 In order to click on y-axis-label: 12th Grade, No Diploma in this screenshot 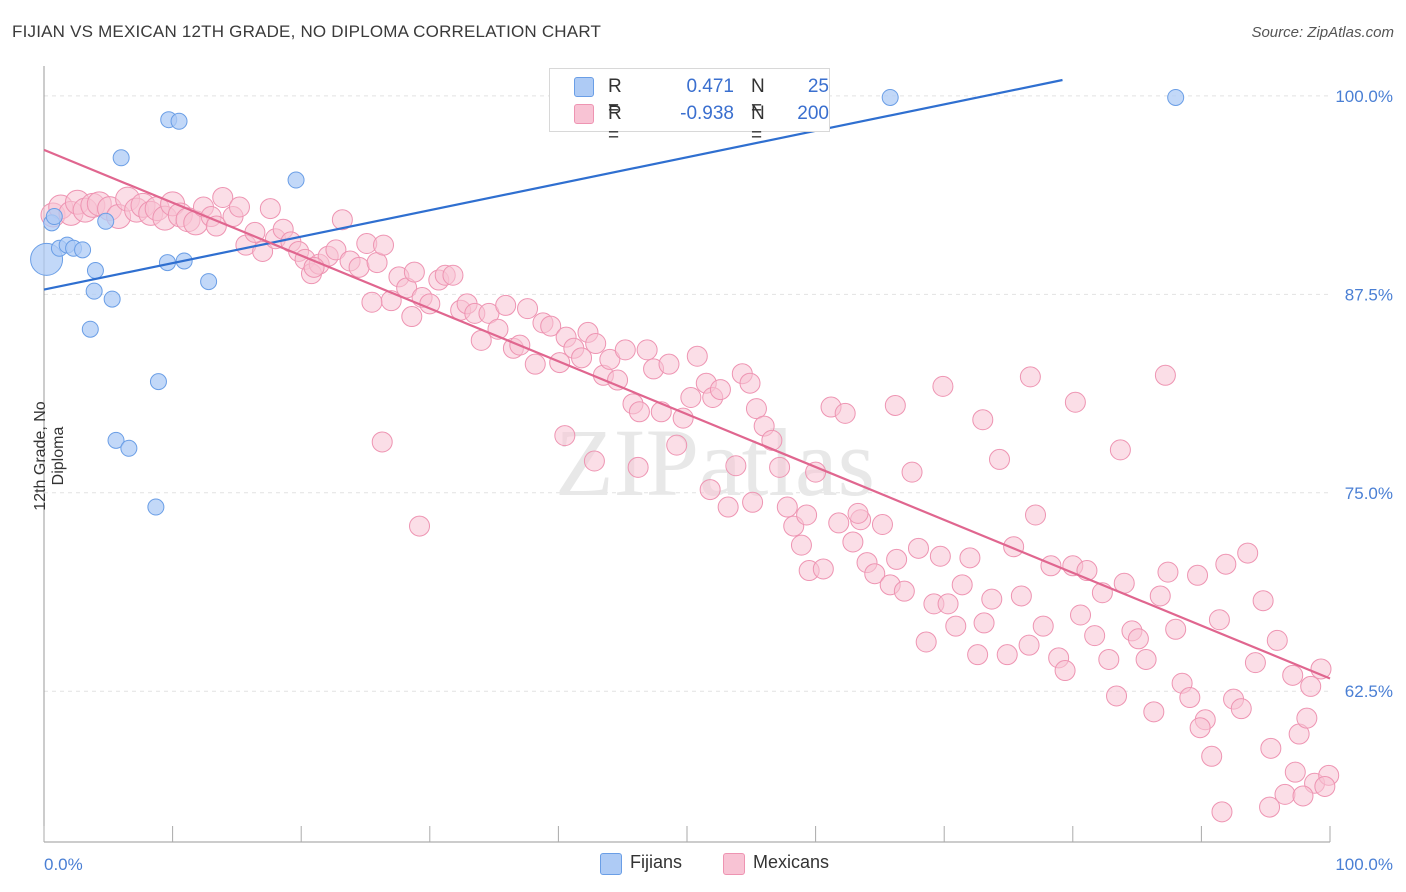, I will do `click(49, 456)`.